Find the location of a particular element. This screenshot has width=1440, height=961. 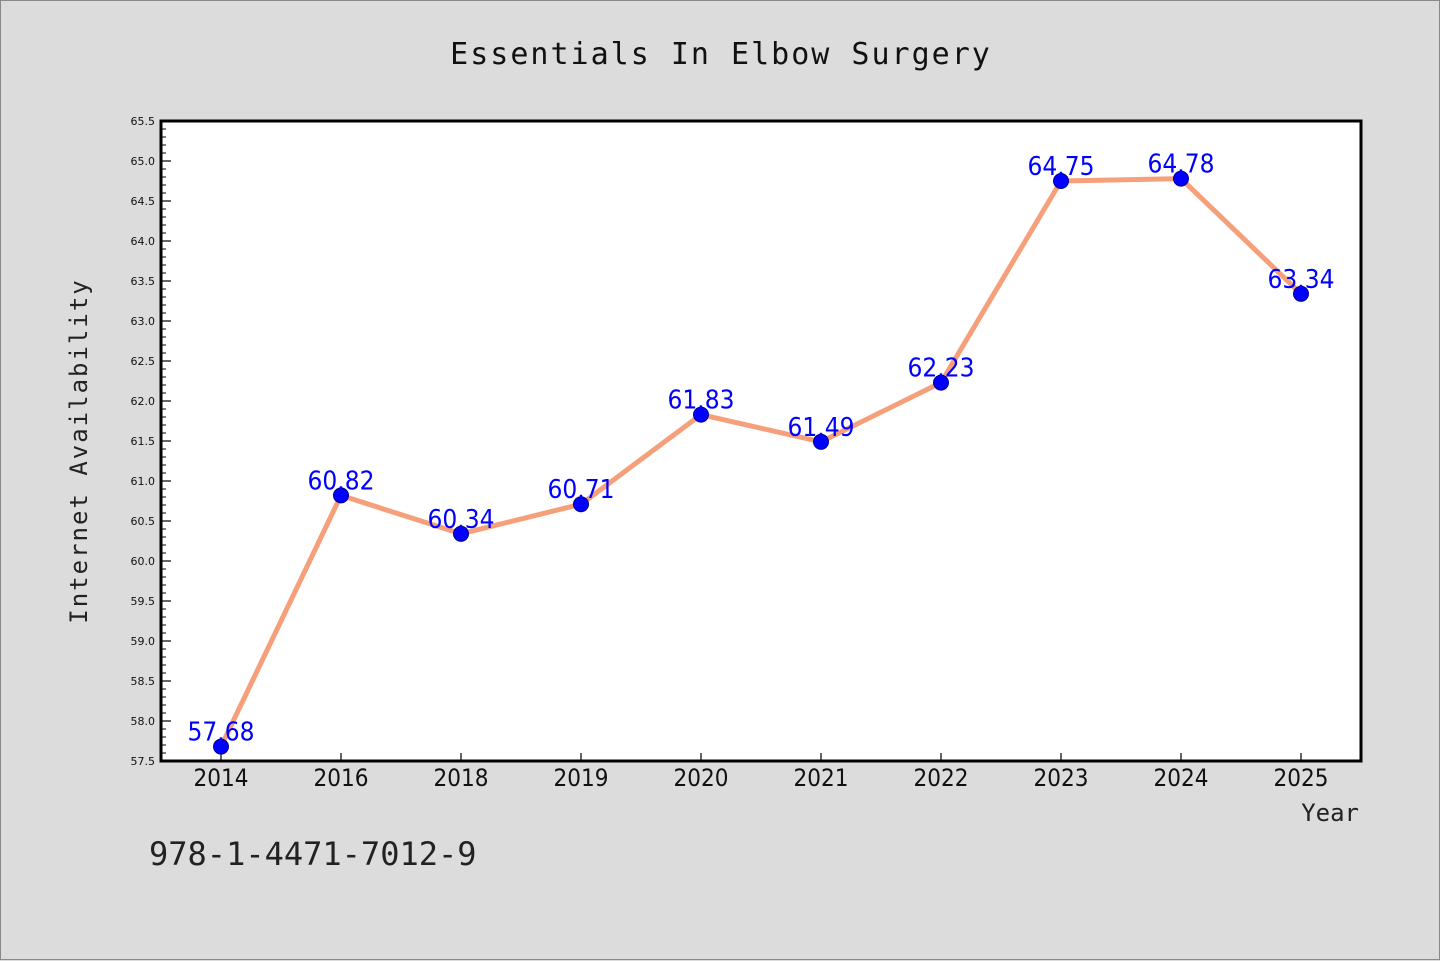

y-tick-label: 60.5 is located at coordinates (143, 521).